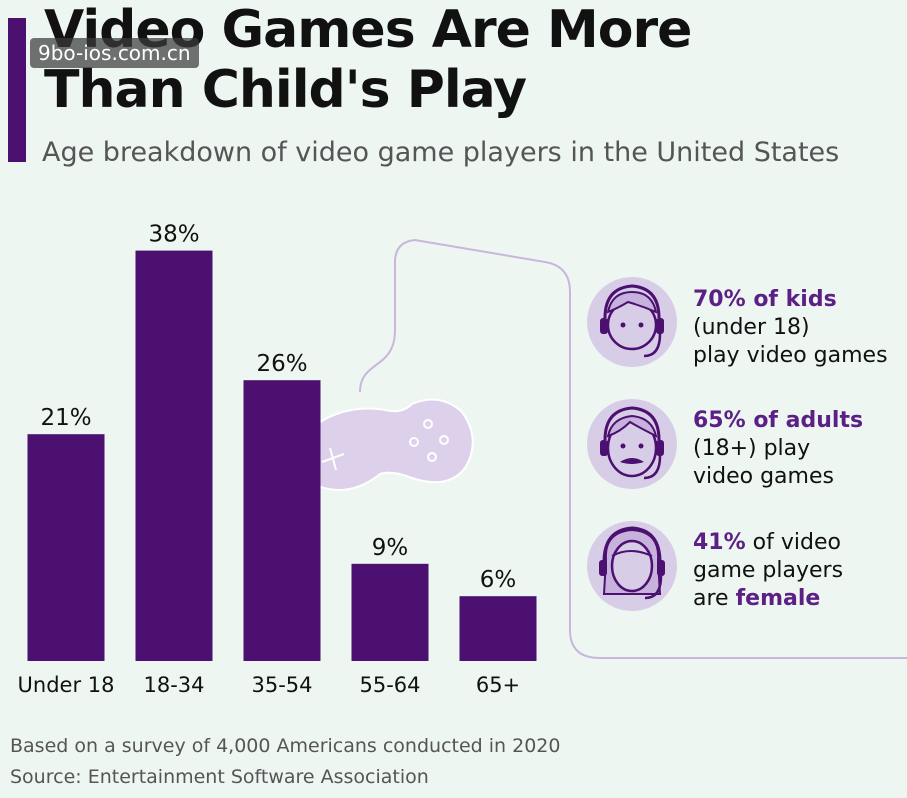 The height and width of the screenshot is (798, 907). Describe the element at coordinates (778, 598) in the screenshot. I see `stat-female-line3-highlight: female` at that location.